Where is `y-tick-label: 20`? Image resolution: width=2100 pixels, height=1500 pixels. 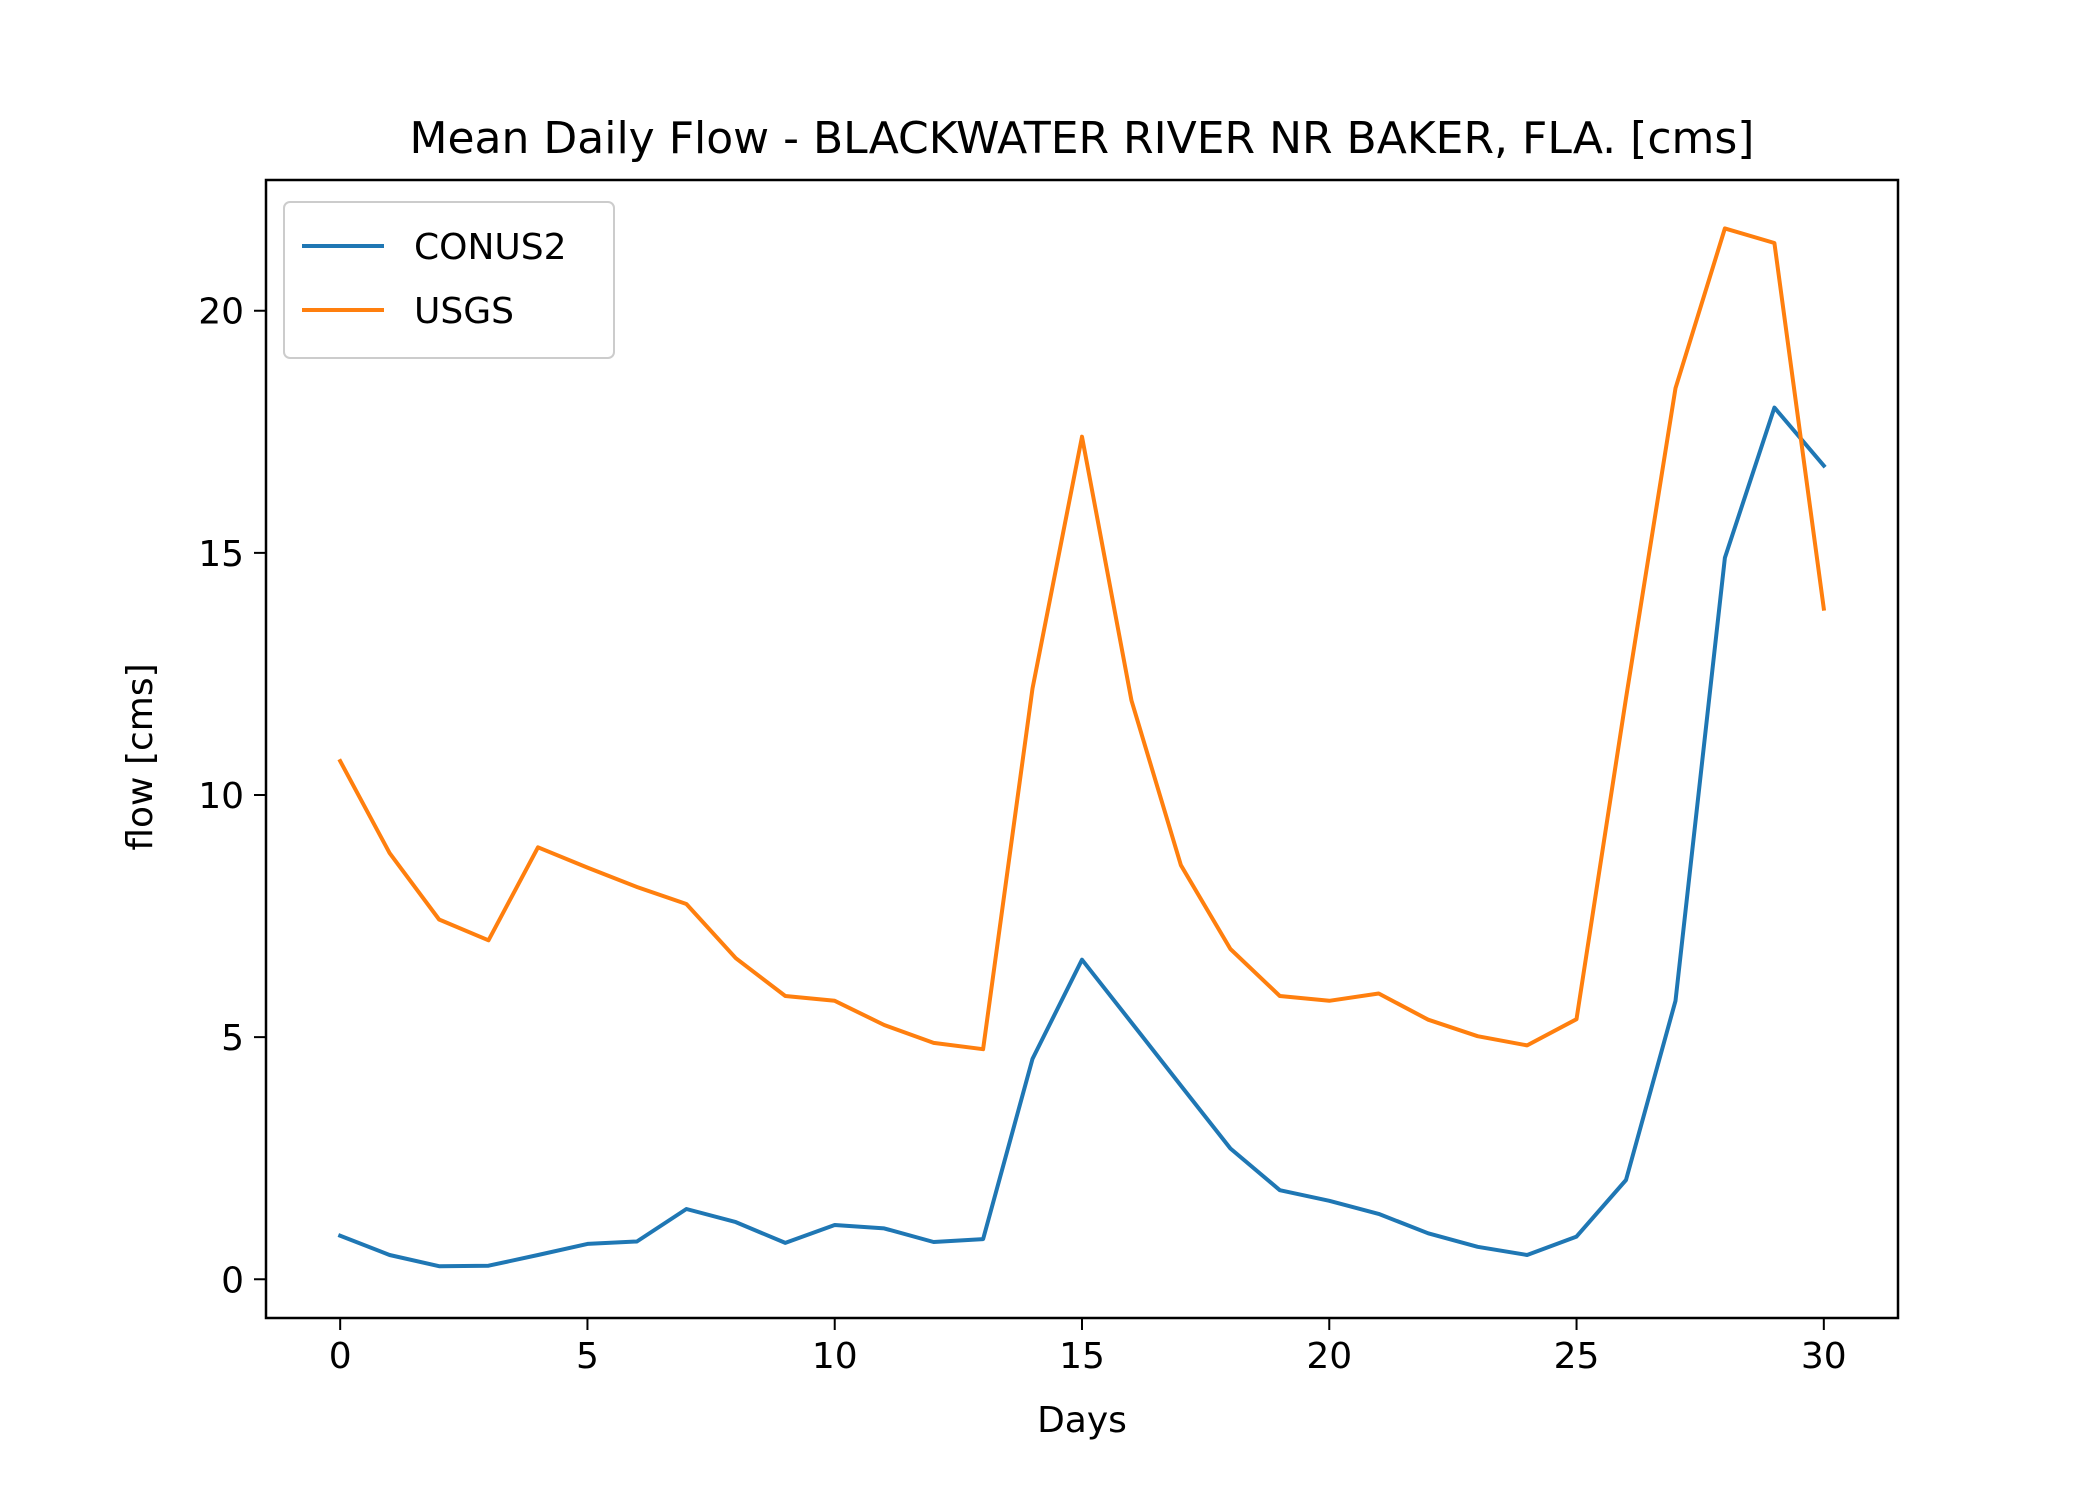 y-tick-label: 20 is located at coordinates (221, 312).